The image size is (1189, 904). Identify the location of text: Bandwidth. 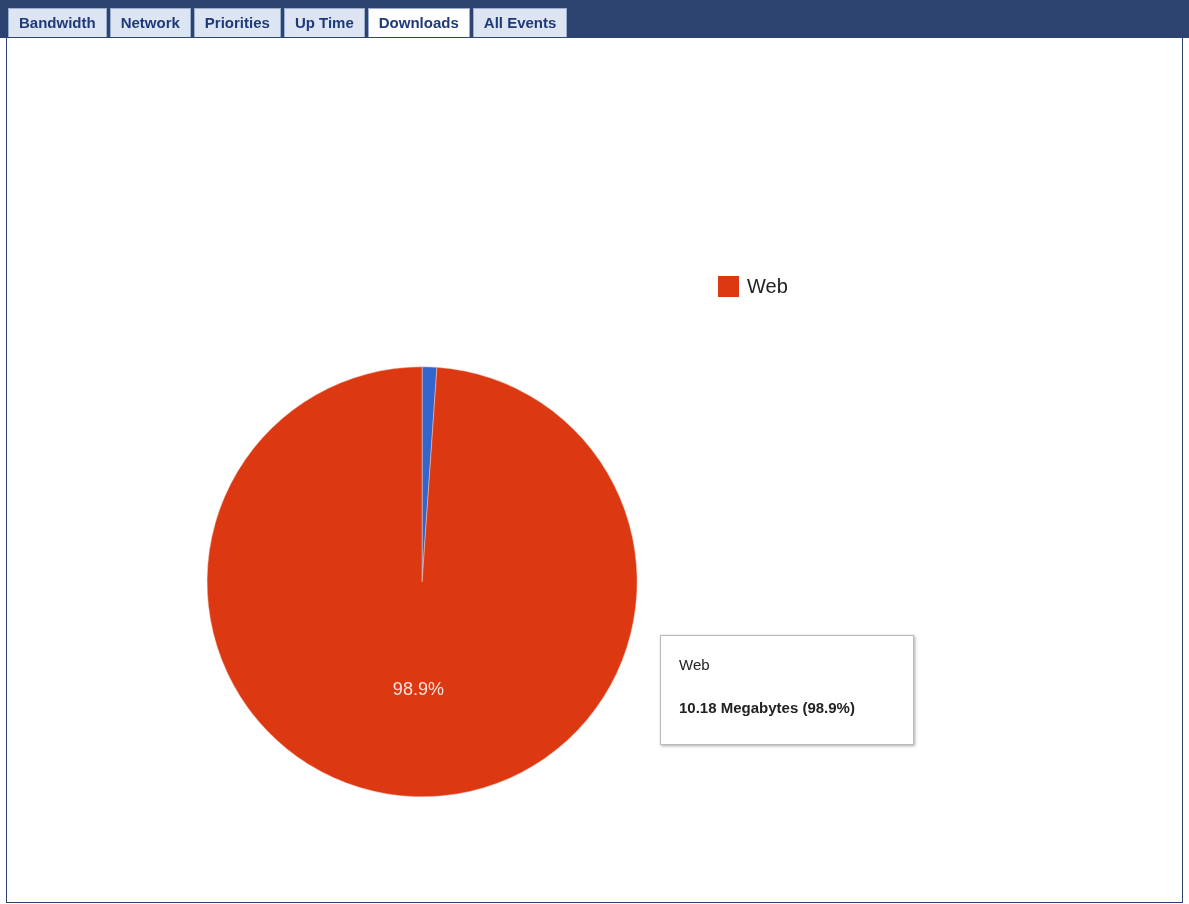
(57, 22).